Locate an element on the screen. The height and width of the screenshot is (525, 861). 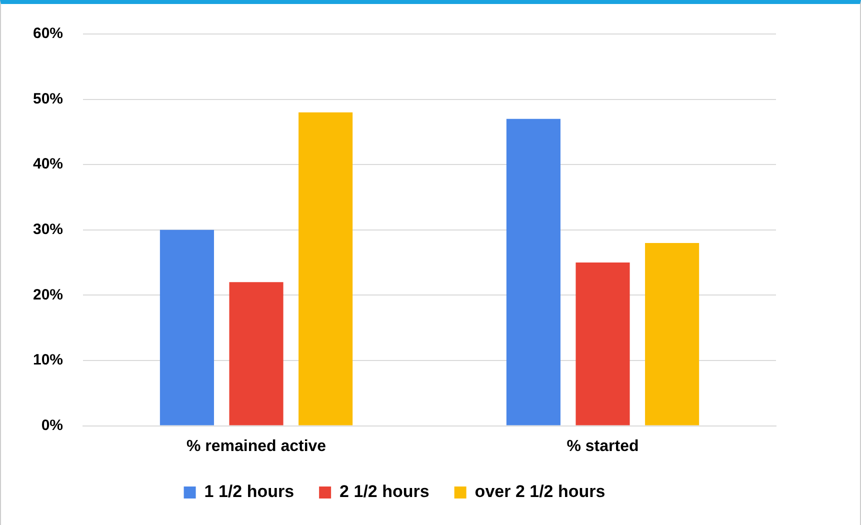
x-tick-label: % started is located at coordinates (602, 446).